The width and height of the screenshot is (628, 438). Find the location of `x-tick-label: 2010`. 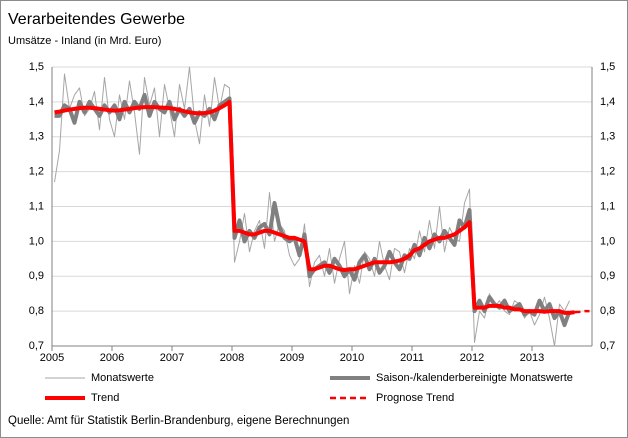

x-tick-label: 2010 is located at coordinates (352, 358).